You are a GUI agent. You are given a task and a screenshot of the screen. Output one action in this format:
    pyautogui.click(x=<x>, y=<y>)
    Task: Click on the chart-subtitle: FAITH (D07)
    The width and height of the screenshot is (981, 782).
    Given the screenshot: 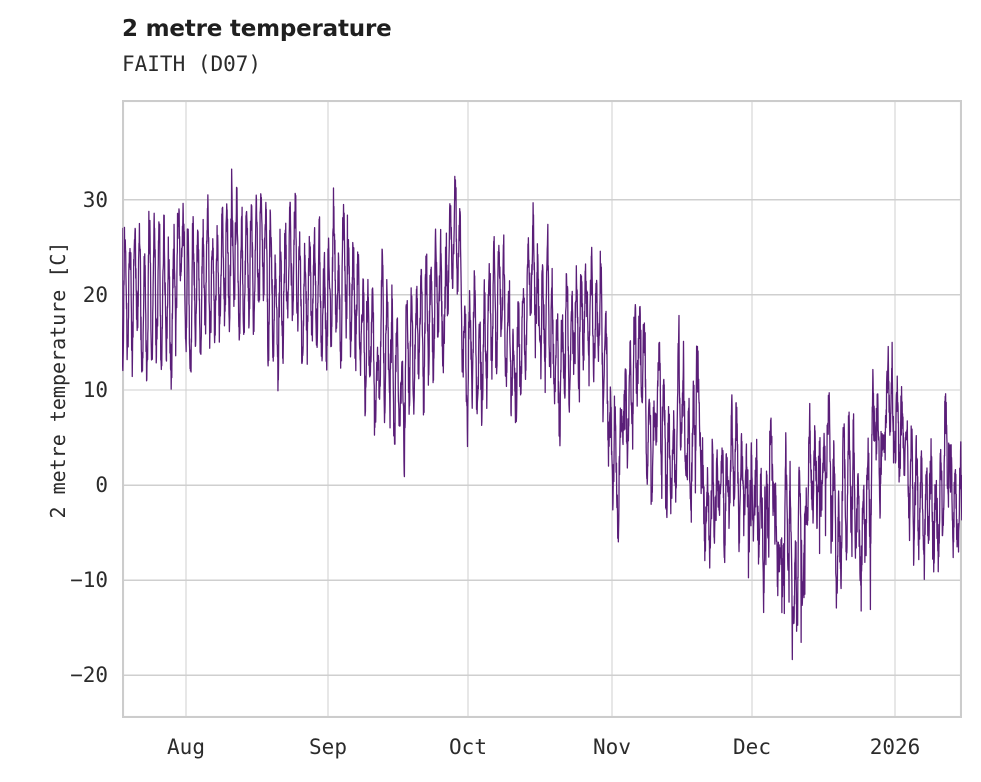 What is the action you would take?
    pyautogui.click(x=192, y=64)
    